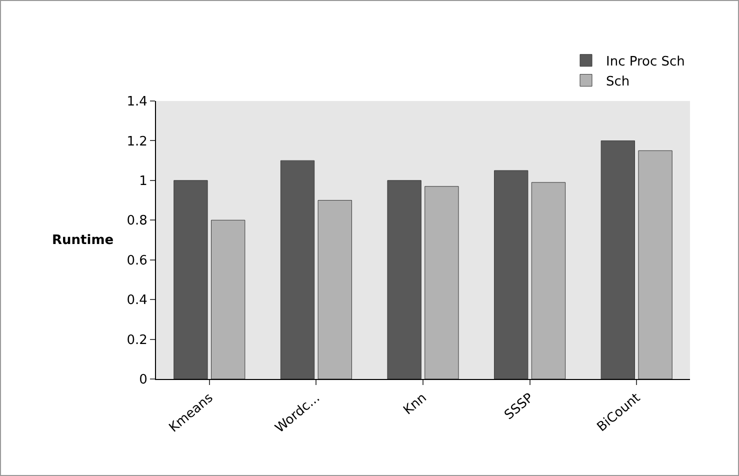  Describe the element at coordinates (137, 340) in the screenshot. I see `y-tick-label: 0.2` at that location.